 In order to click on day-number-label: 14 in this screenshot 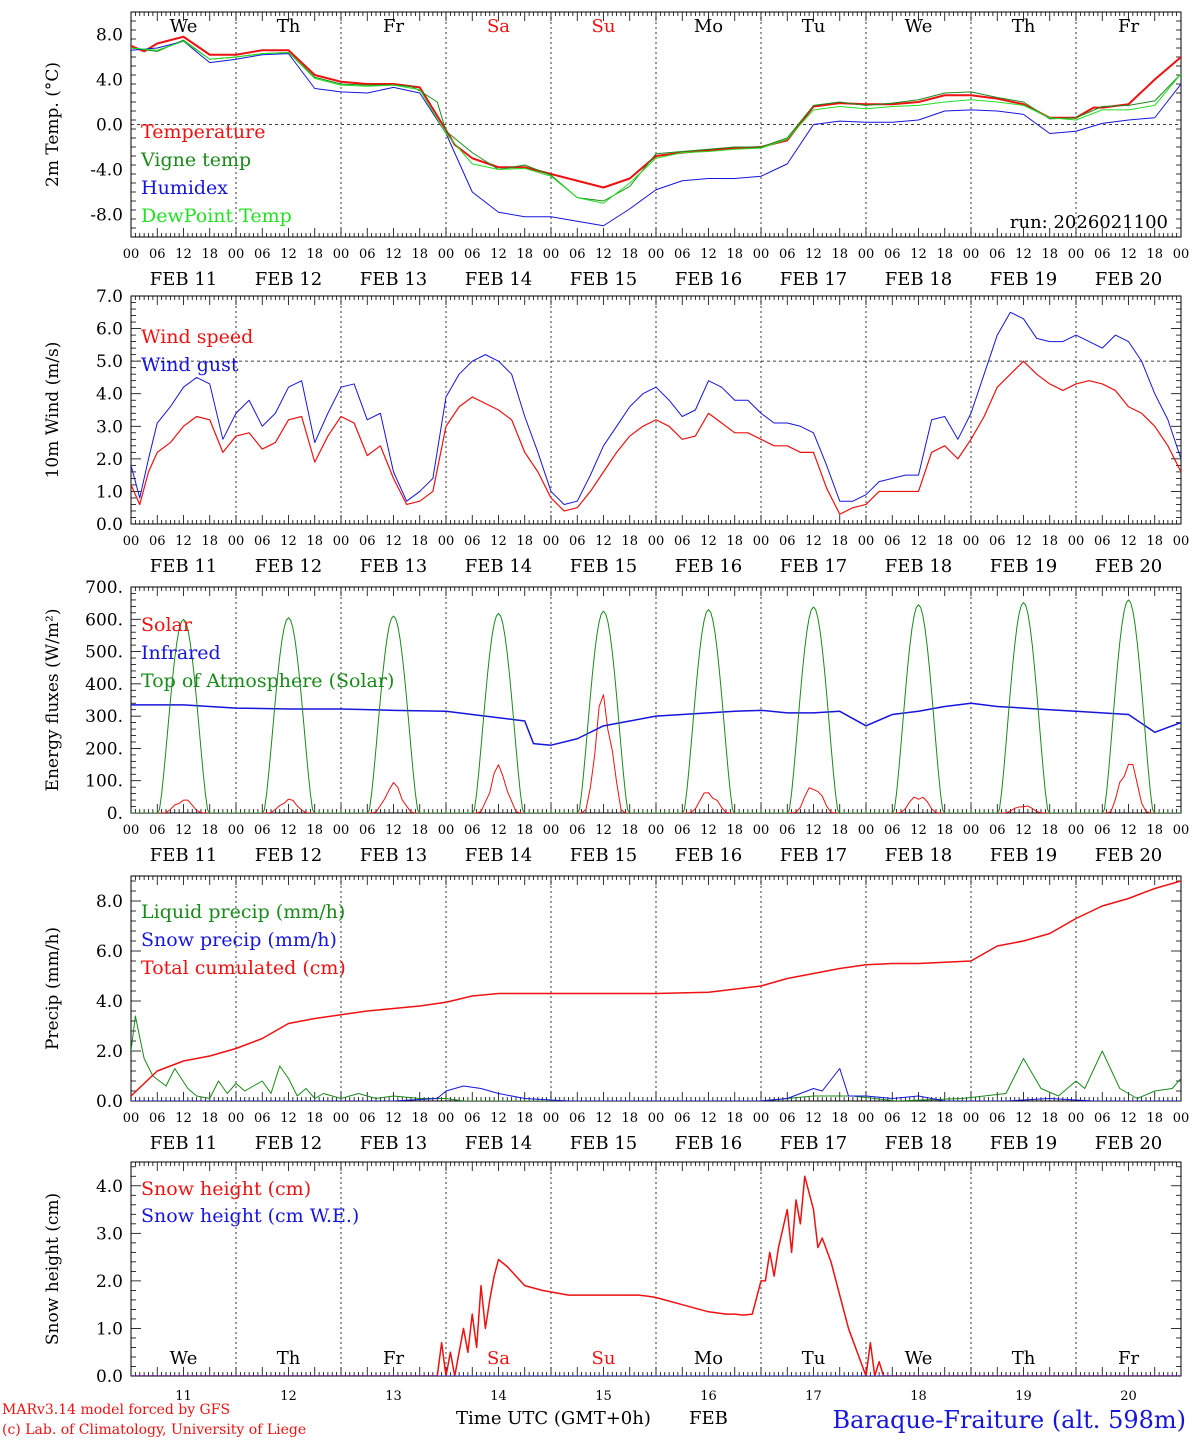, I will do `click(498, 1396)`.